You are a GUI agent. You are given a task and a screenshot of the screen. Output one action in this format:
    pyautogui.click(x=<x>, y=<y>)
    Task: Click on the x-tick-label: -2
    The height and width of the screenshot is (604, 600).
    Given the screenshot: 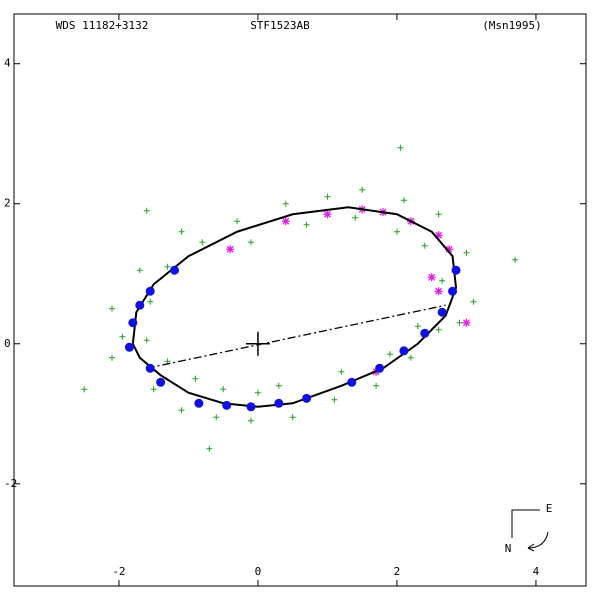 What is the action you would take?
    pyautogui.click(x=118, y=571)
    